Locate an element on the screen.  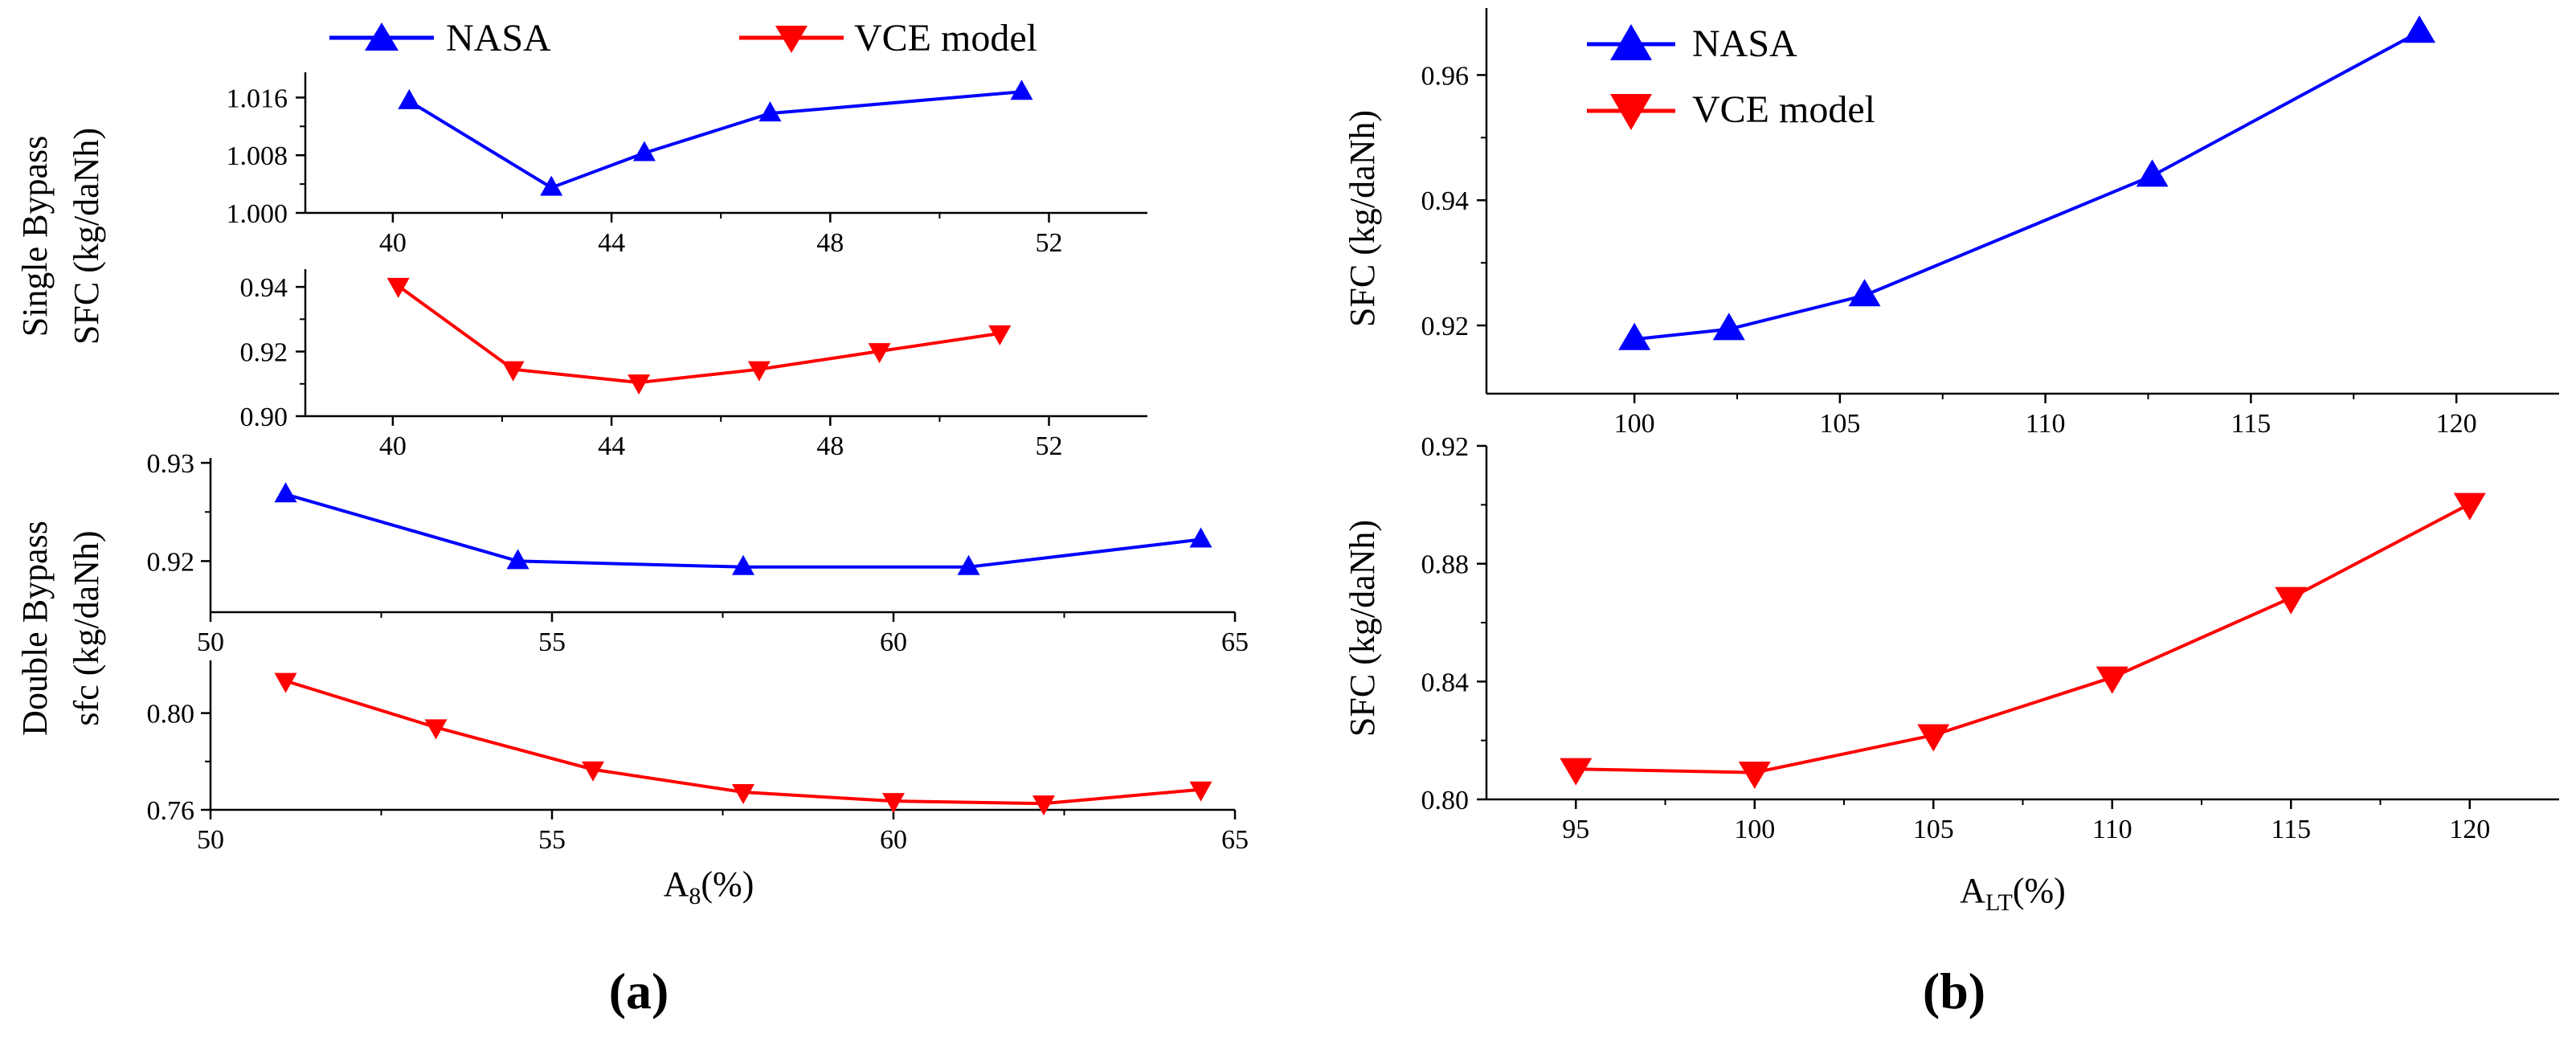
x-tick-label-b2: 95 is located at coordinates (1576, 830).